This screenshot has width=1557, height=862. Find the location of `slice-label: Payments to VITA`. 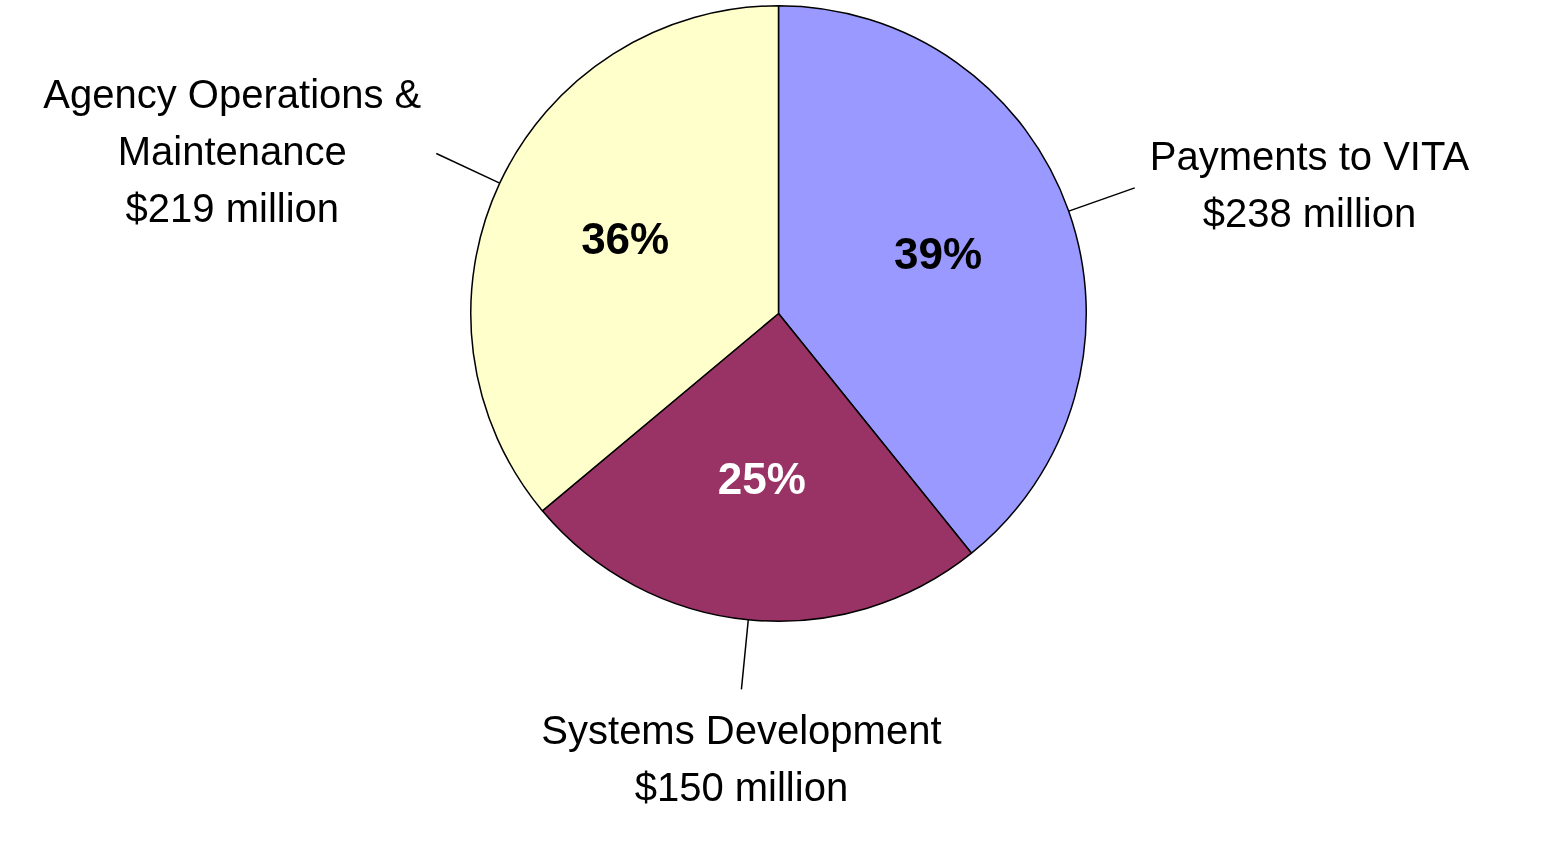

slice-label: Payments to VITA is located at coordinates (1309, 156).